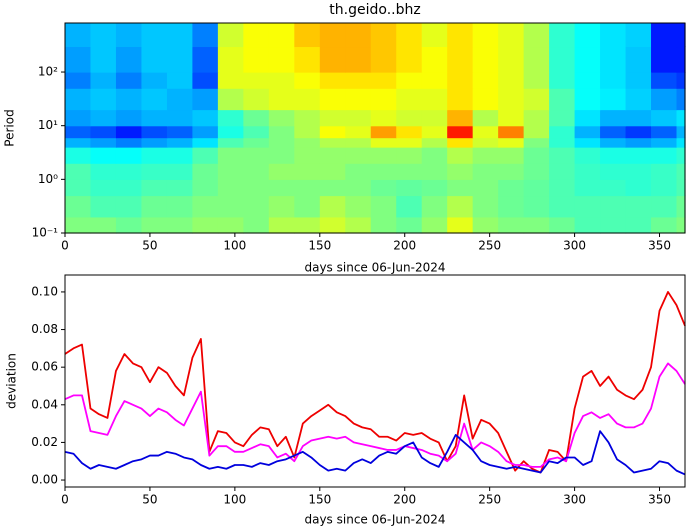 This screenshot has width=690, height=531. What do you see at coordinates (44, 291) in the screenshot?
I see `y-tick-label: 0.10` at bounding box center [44, 291].